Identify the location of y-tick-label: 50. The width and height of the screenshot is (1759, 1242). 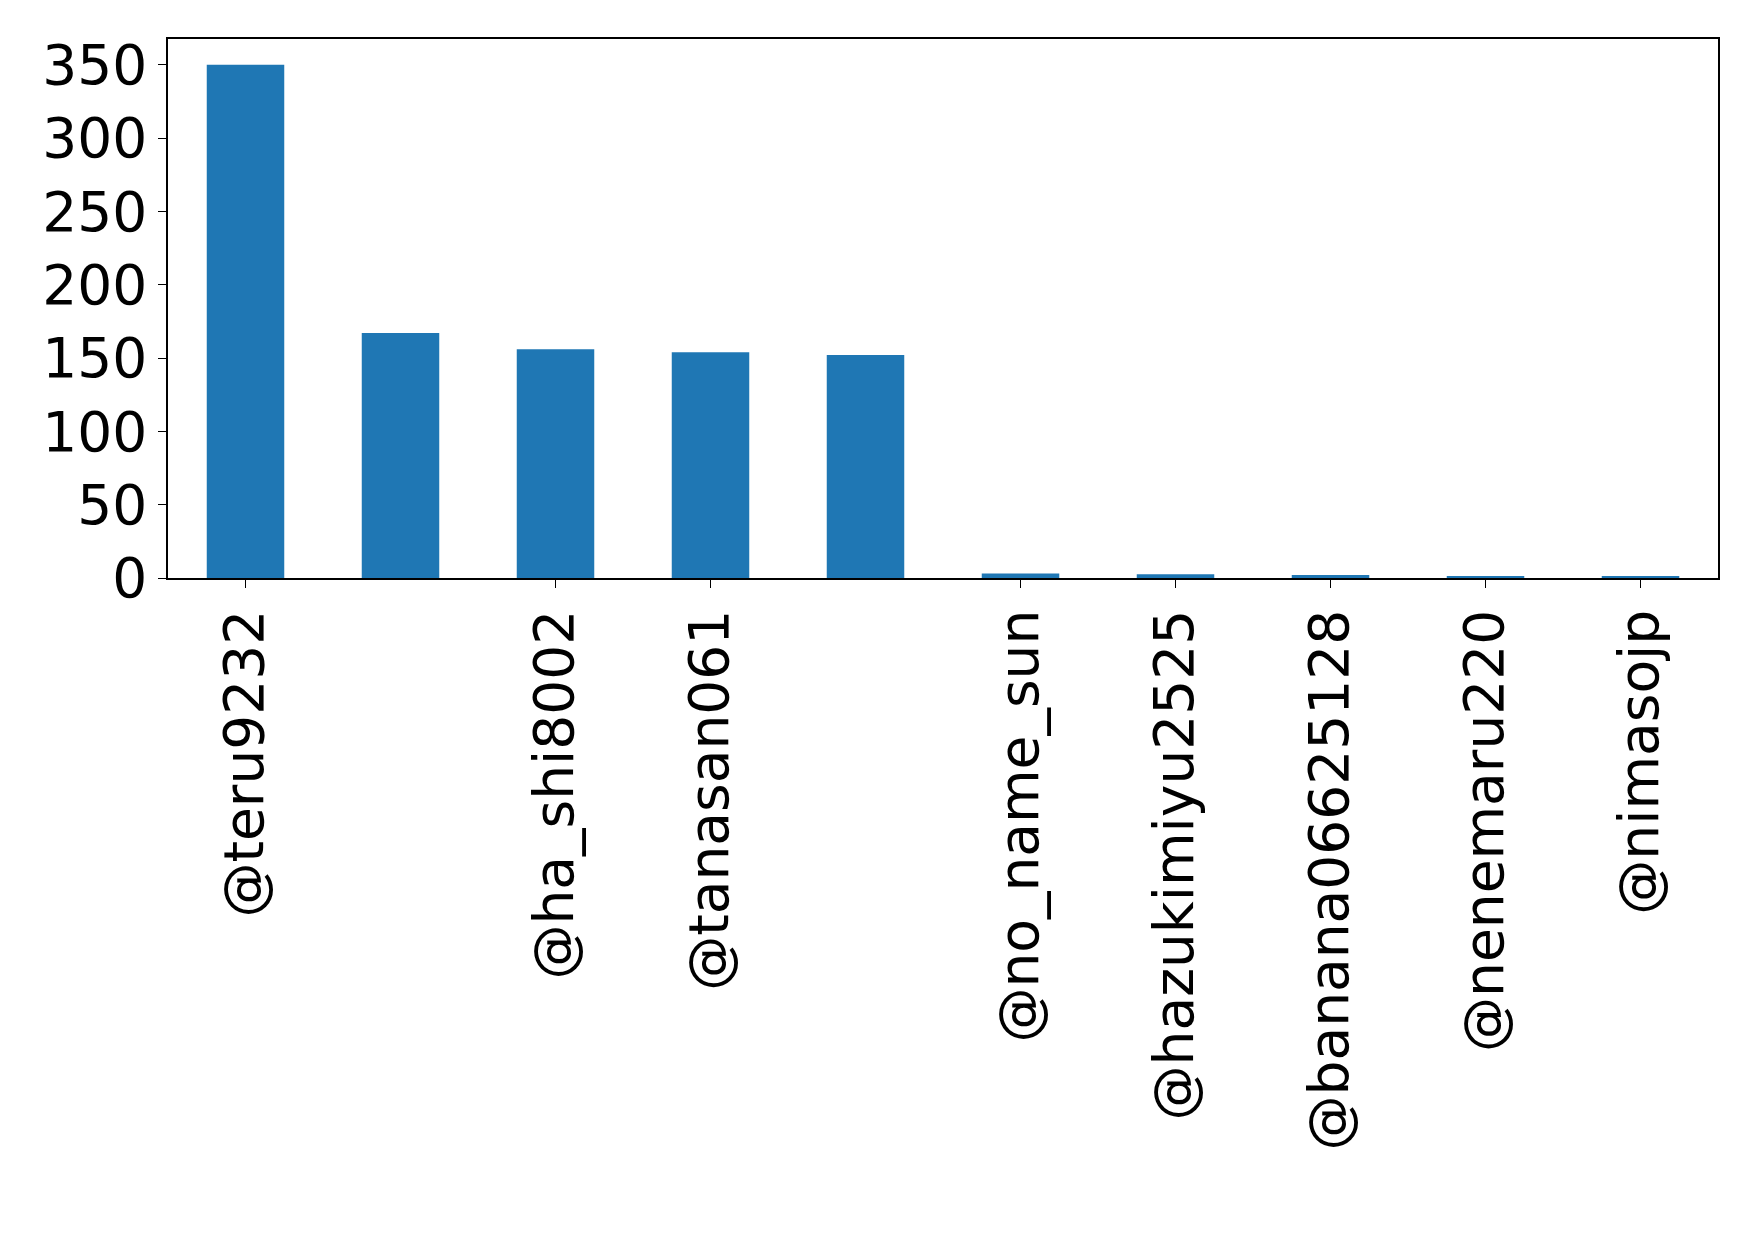
(112, 504).